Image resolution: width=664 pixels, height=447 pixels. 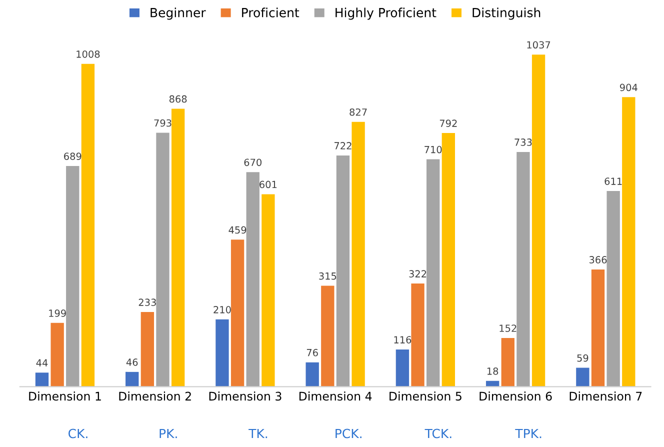 I want to click on x-tick-label: Dimension 5, so click(x=426, y=396).